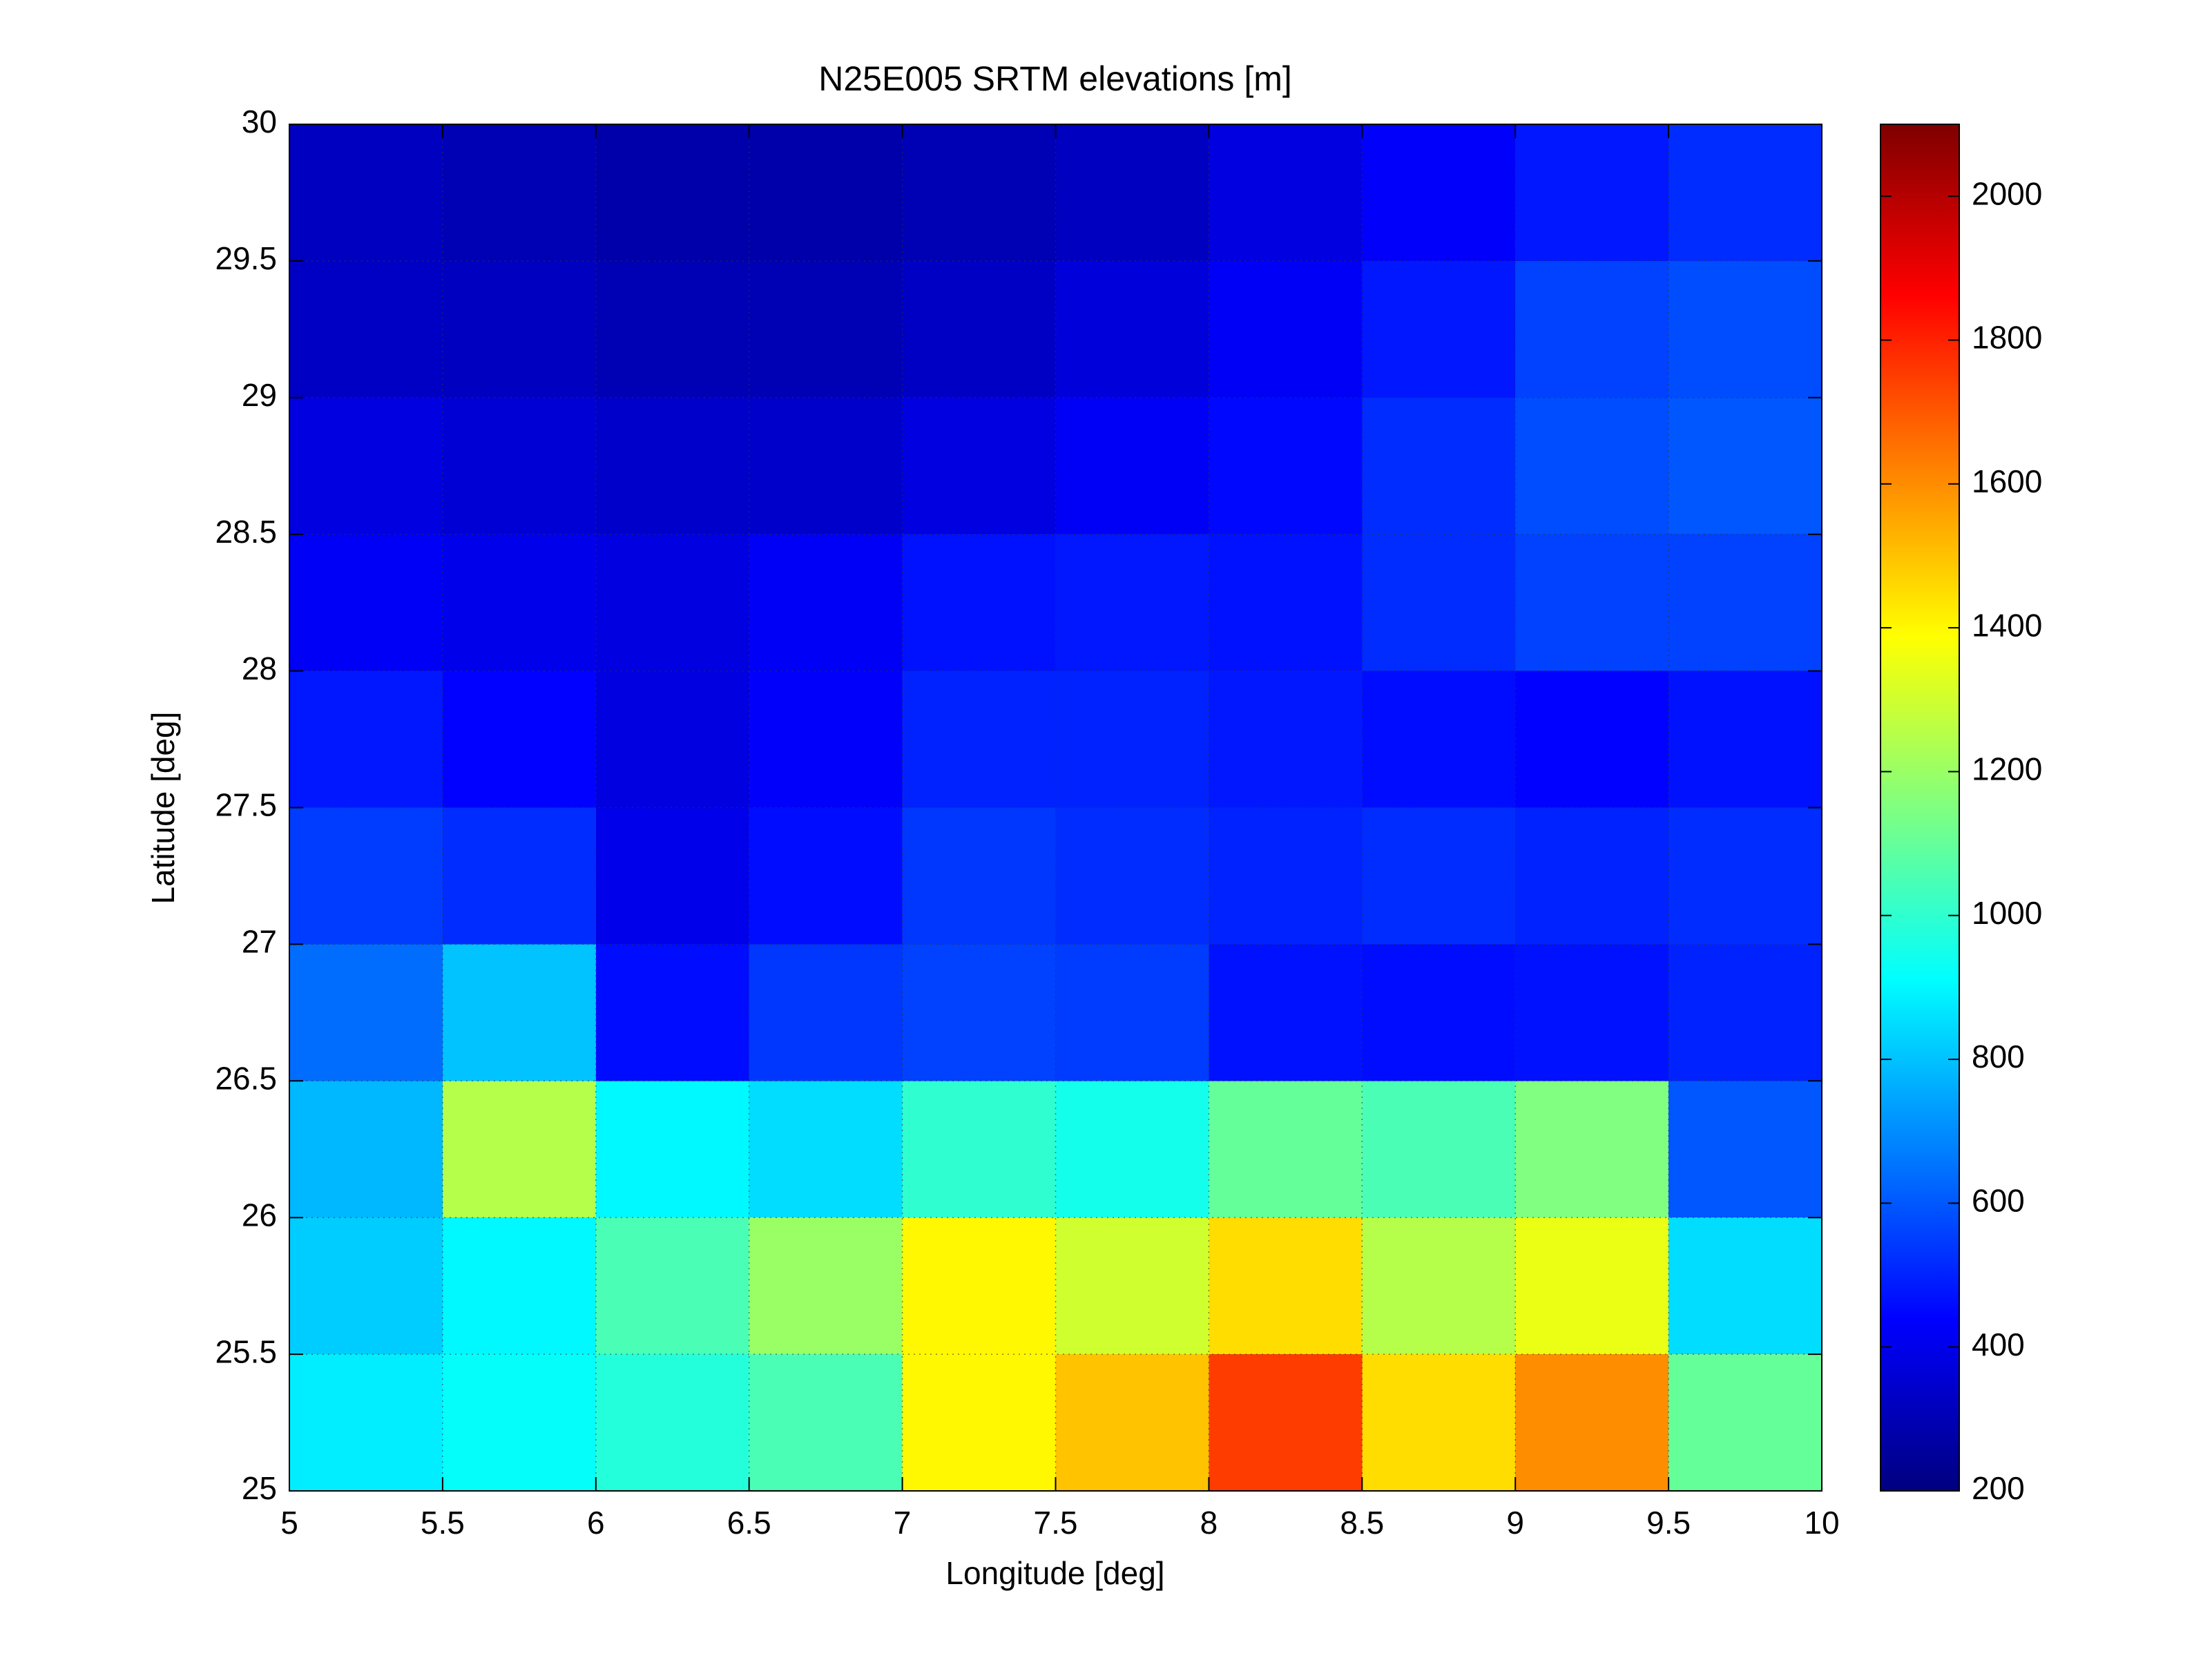  I want to click on y-axis-label: Latitude [deg], so click(163, 808).